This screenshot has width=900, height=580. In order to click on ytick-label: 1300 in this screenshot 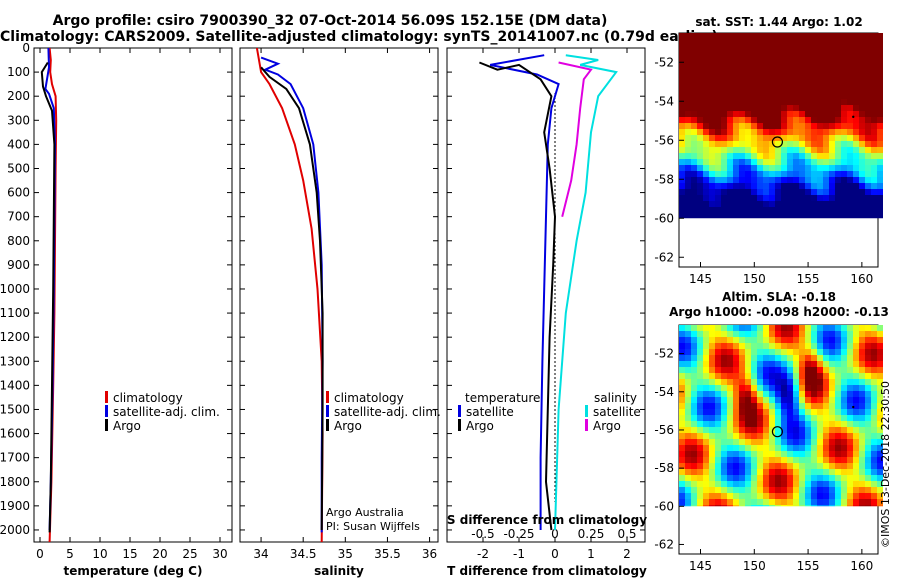, I will do `click(15, 361)`.